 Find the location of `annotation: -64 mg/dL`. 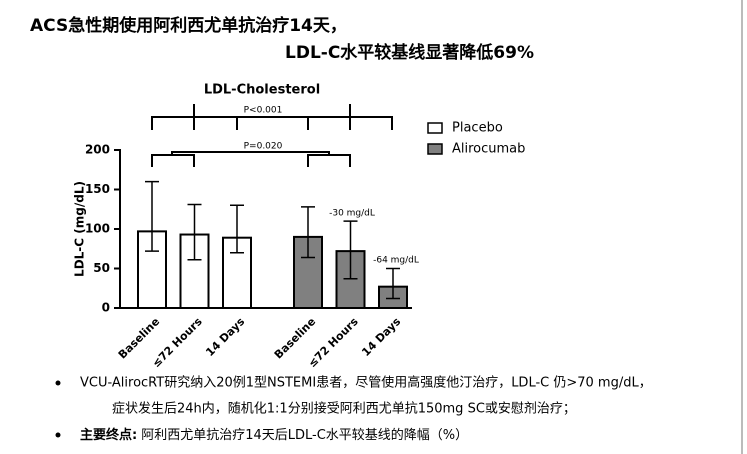

annotation: -64 mg/dL is located at coordinates (396, 261).